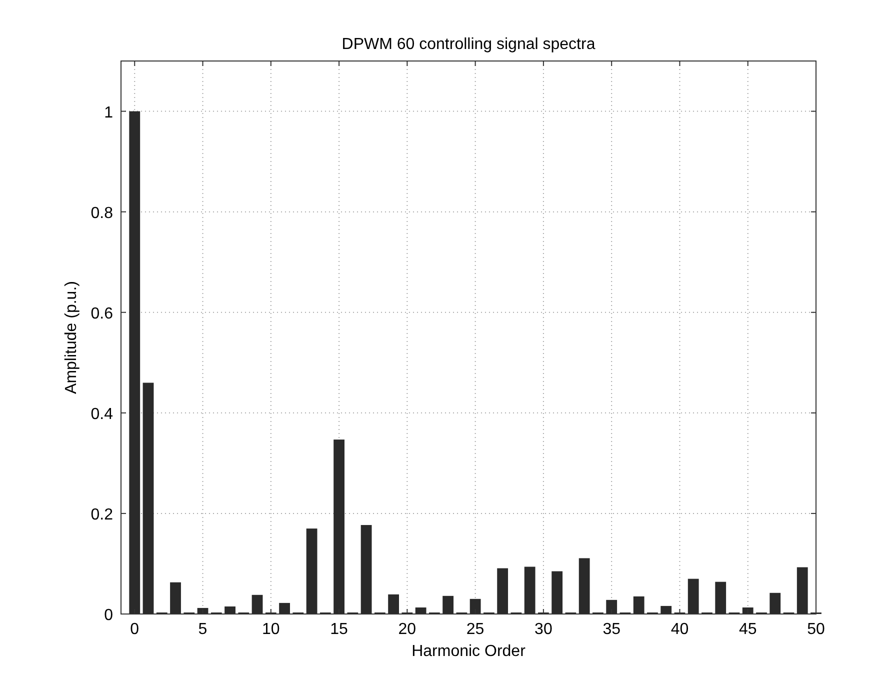 This screenshot has width=881, height=684. Describe the element at coordinates (203, 629) in the screenshot. I see `x-tick-label: 5` at that location.